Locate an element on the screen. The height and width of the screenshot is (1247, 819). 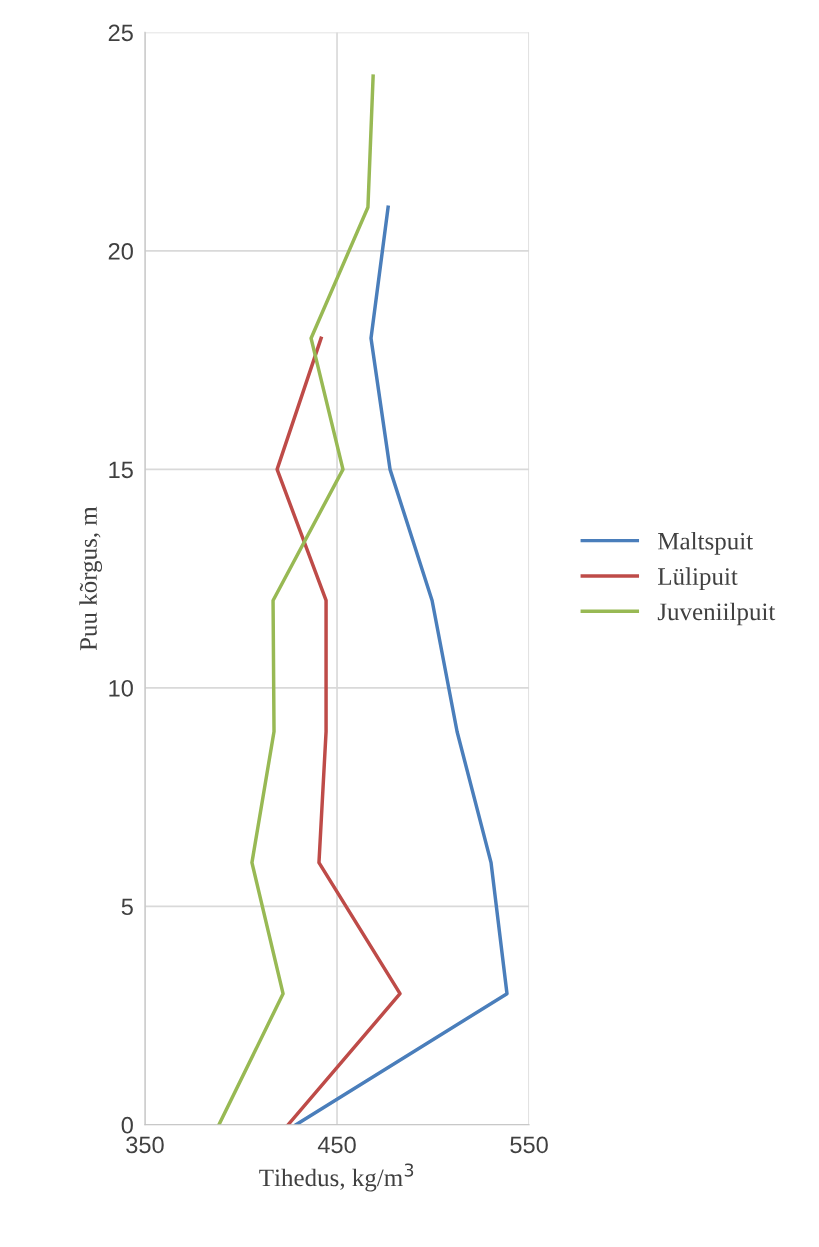
legend-label: Maltspuit is located at coordinates (705, 543).